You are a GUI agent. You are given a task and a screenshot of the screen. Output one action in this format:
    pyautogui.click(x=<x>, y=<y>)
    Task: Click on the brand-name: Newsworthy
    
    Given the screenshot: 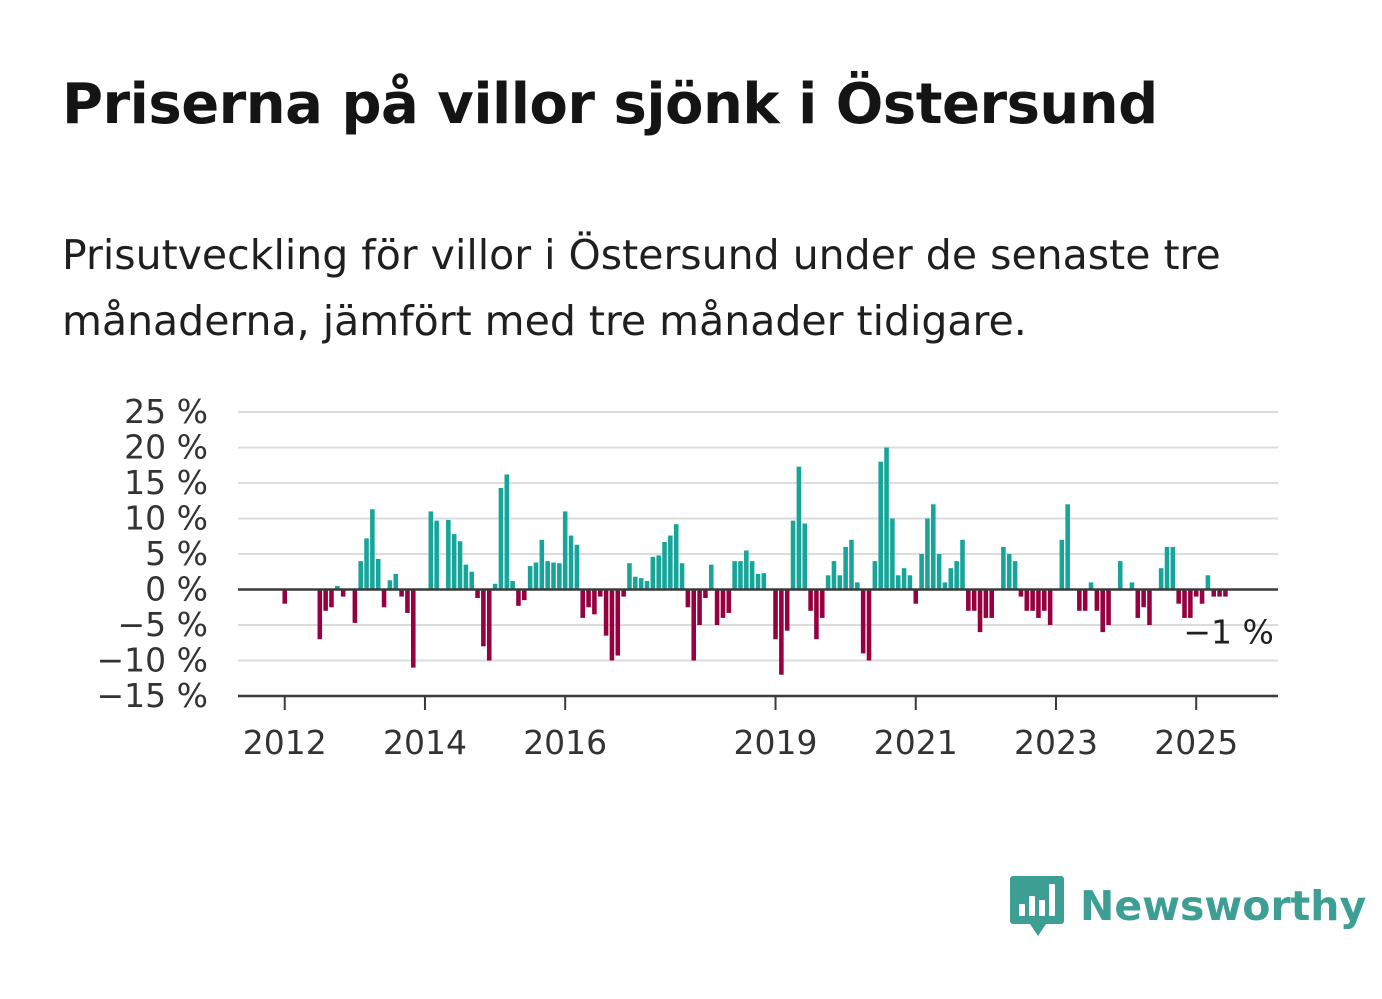 What is the action you would take?
    pyautogui.click(x=1223, y=906)
    